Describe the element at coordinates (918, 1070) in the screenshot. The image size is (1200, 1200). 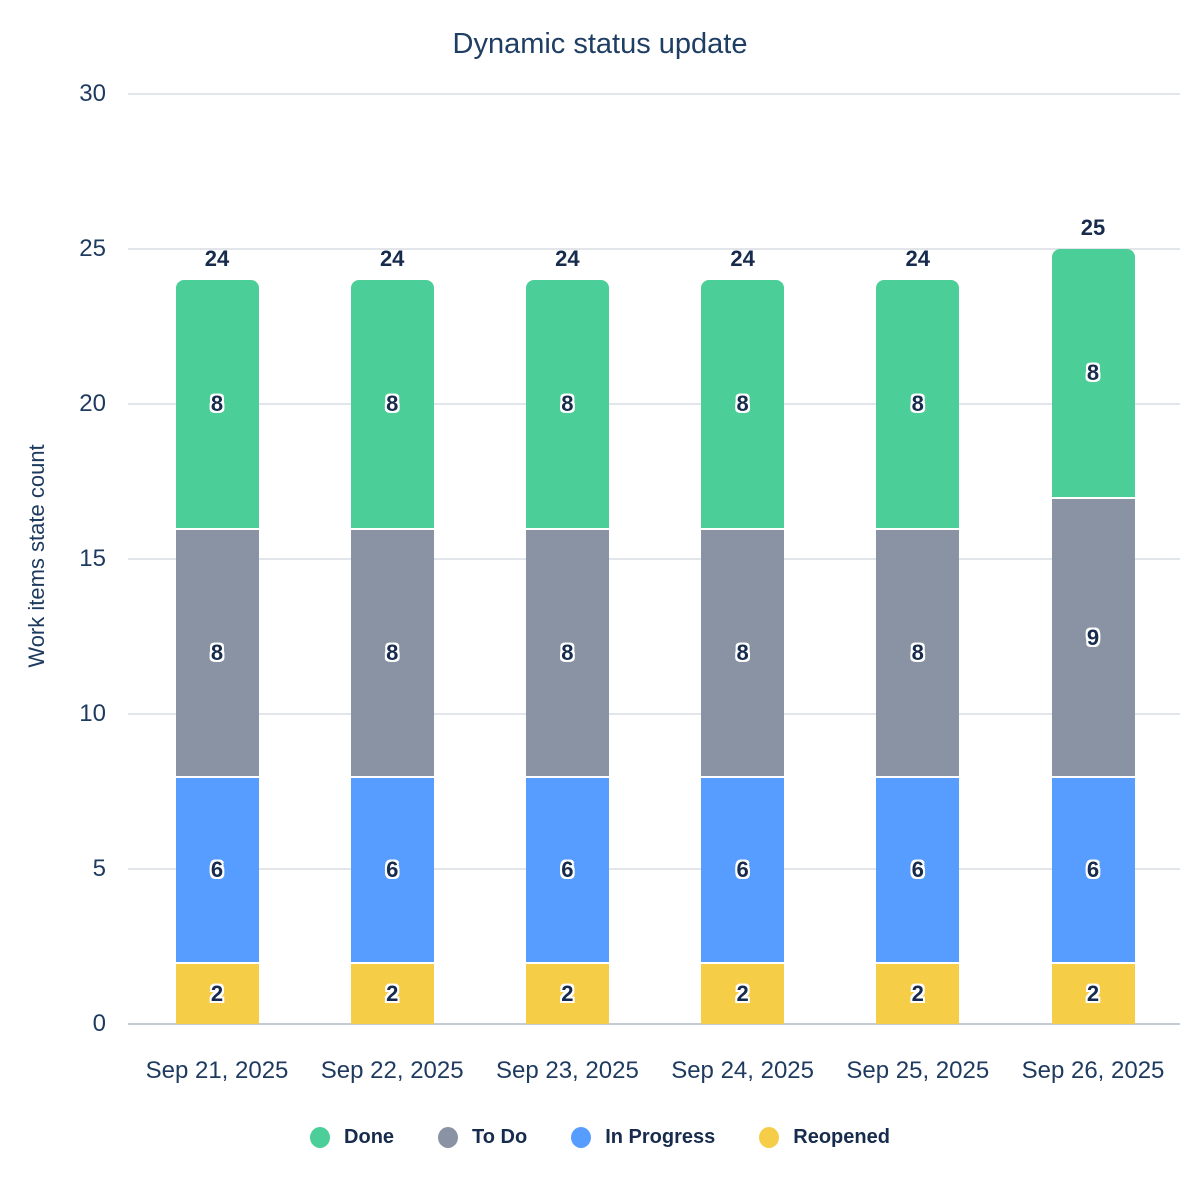
I see `x-tick-label: Sep 25, 2025` at that location.